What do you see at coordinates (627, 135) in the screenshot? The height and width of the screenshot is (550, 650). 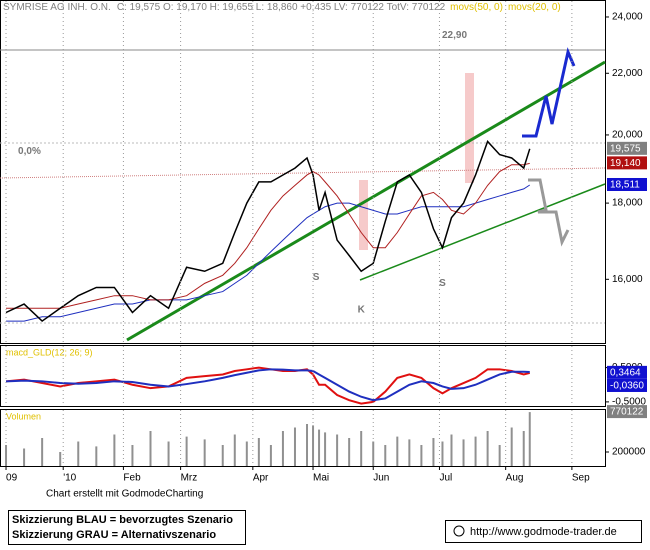 I see `y-tick-label: 20,000` at bounding box center [627, 135].